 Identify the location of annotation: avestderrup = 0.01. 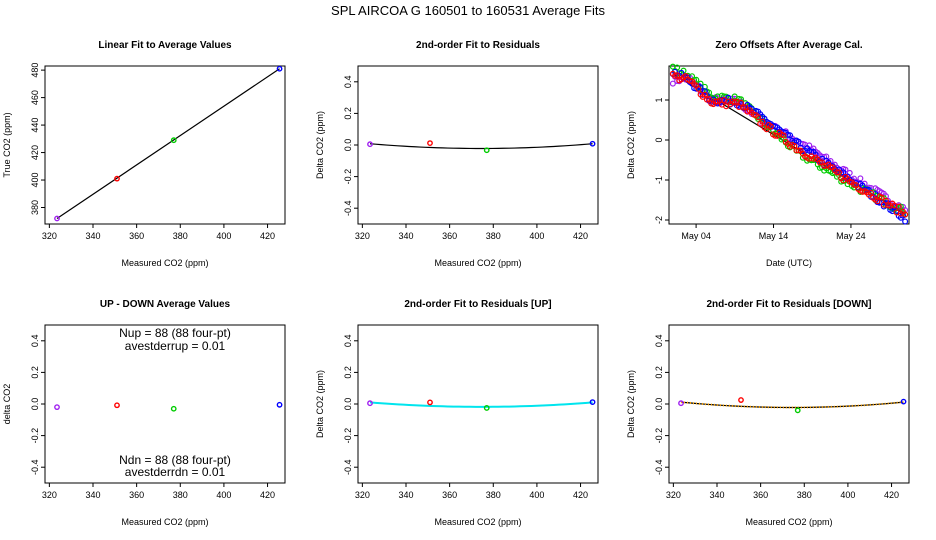
(175, 346).